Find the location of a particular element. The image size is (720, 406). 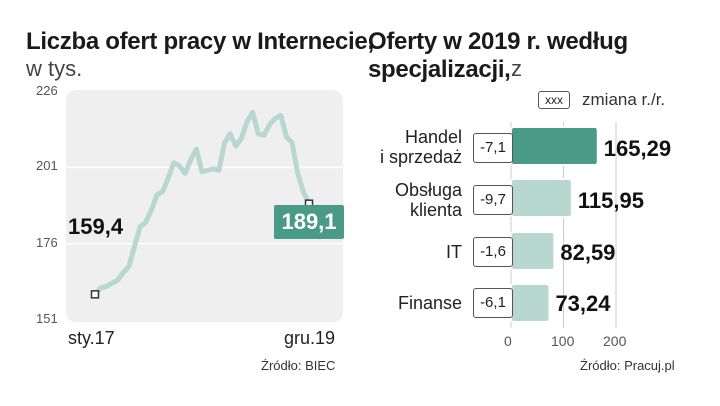

yoy-change-box: -9,7 is located at coordinates (493, 200).